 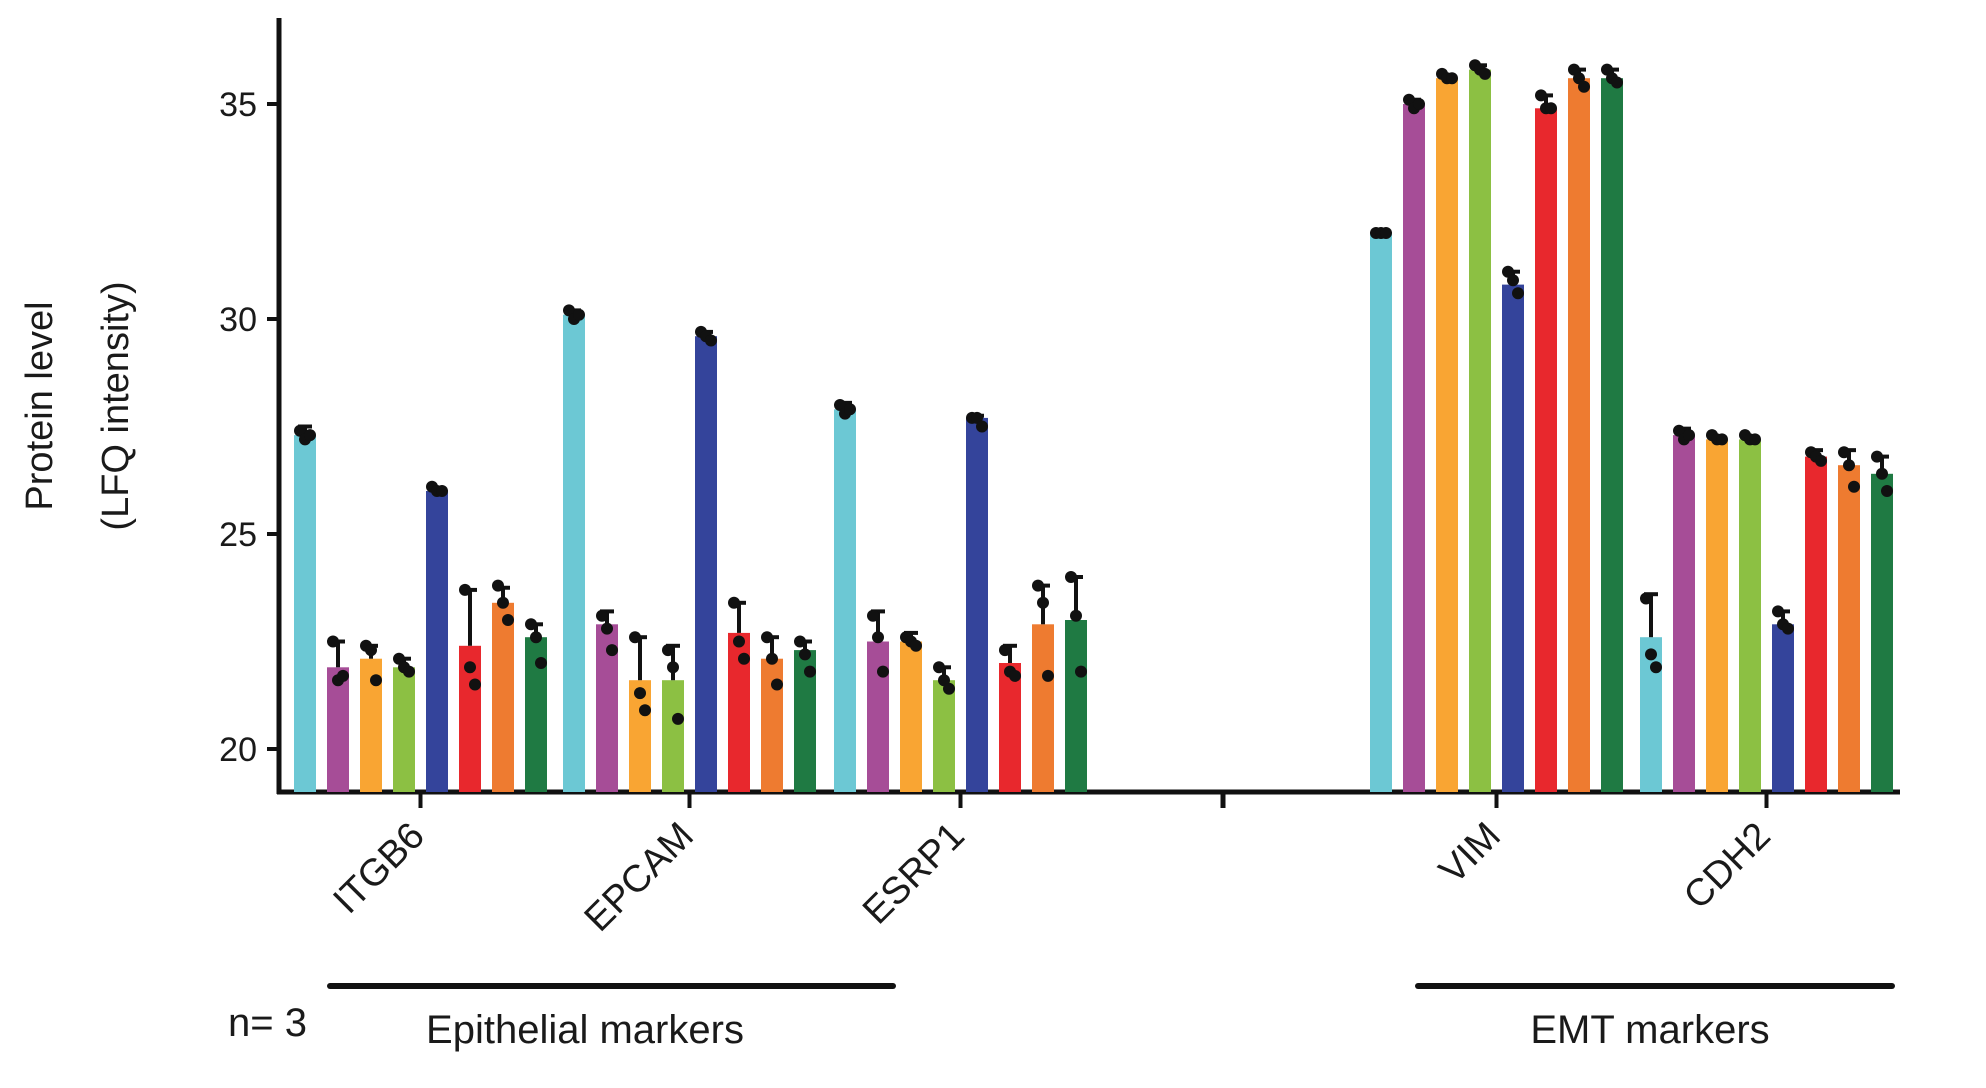 I want to click on y-tick-label: 30, so click(x=238, y=320).